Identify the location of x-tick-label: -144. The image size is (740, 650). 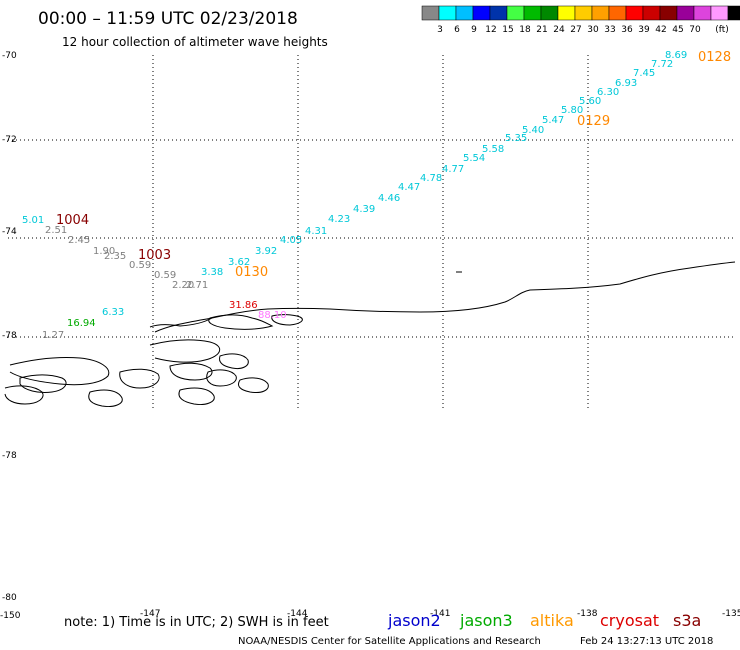
(297, 614).